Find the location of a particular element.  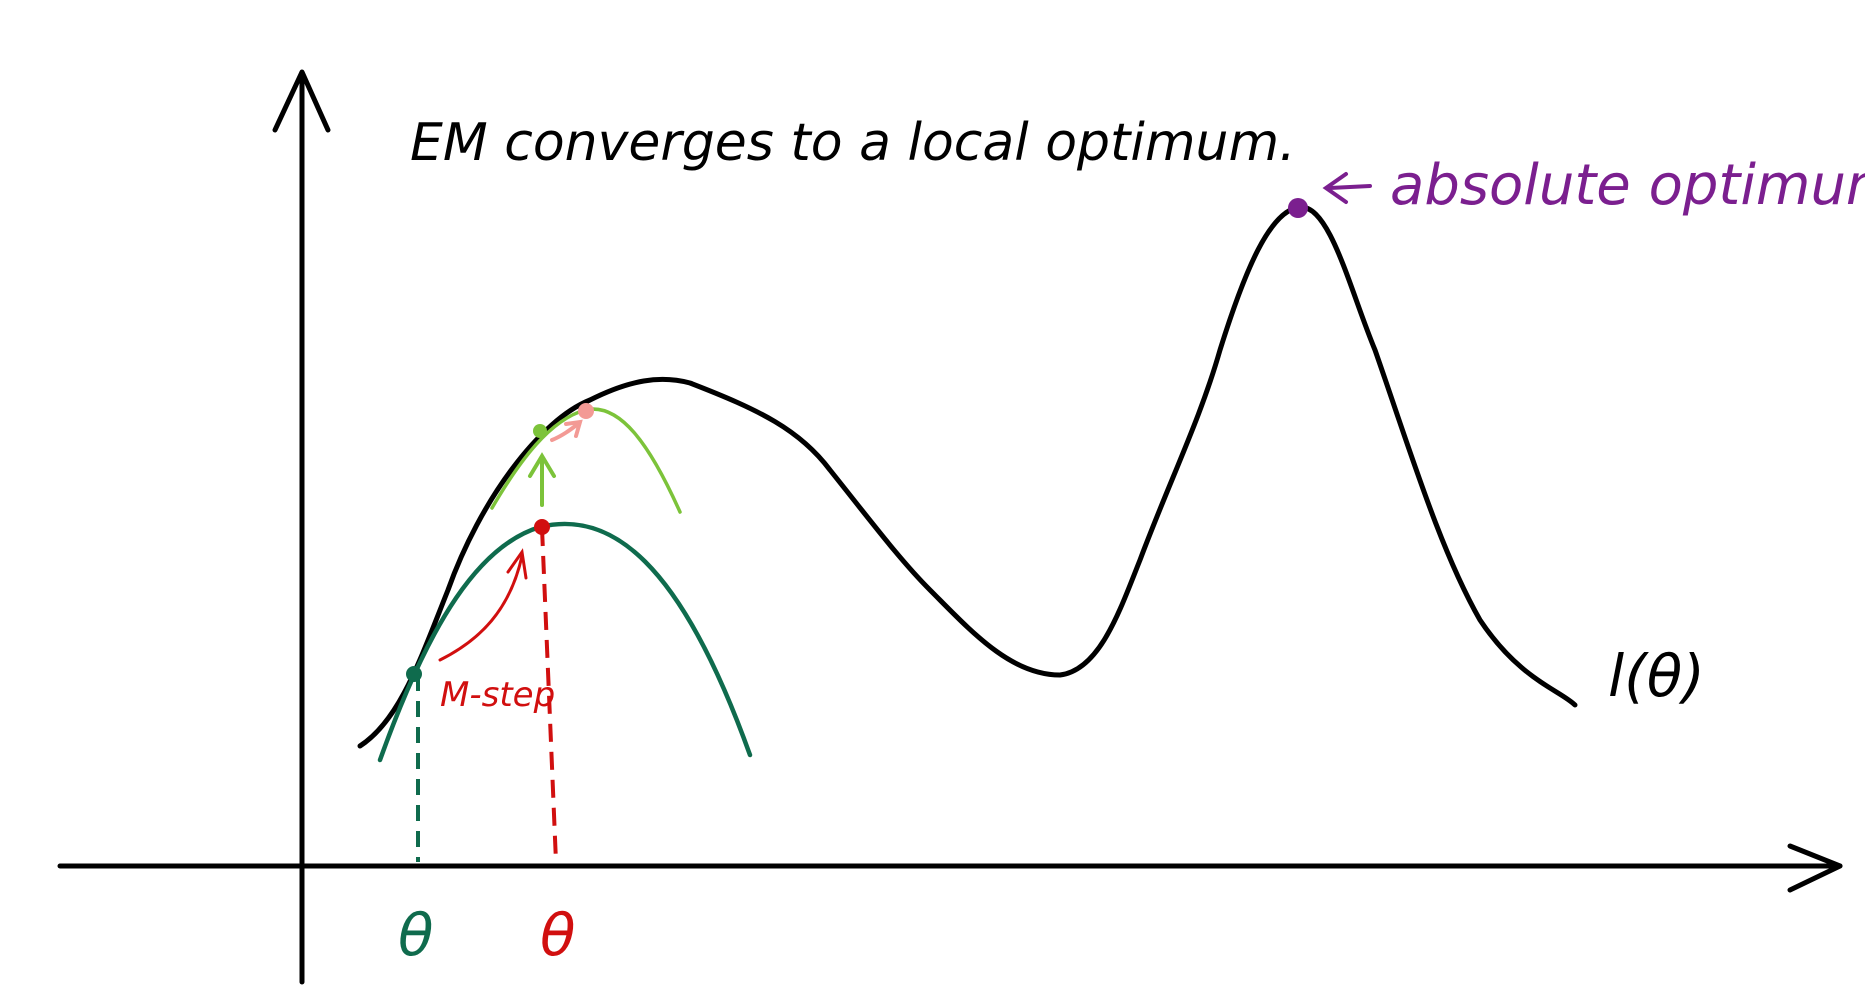

arrow-left-icon is located at coordinates (1347, 188).